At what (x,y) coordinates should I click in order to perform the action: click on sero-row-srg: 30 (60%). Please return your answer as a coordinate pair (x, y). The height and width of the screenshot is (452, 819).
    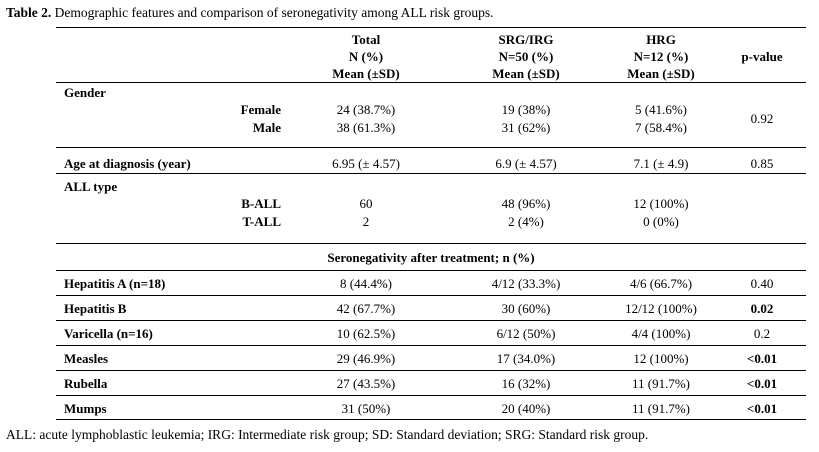
    Looking at the image, I should click on (526, 308).